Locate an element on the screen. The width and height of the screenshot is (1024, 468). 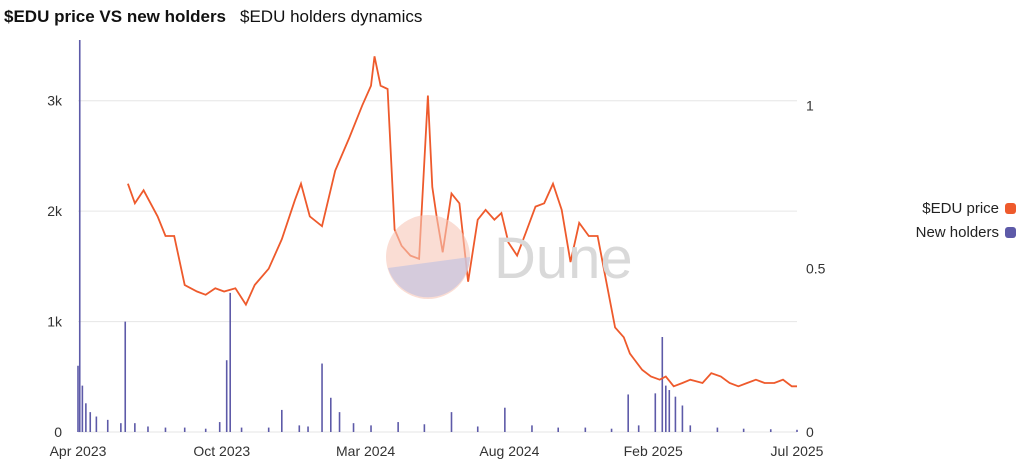
x-tick-label: Mar 2024 is located at coordinates (365, 451).